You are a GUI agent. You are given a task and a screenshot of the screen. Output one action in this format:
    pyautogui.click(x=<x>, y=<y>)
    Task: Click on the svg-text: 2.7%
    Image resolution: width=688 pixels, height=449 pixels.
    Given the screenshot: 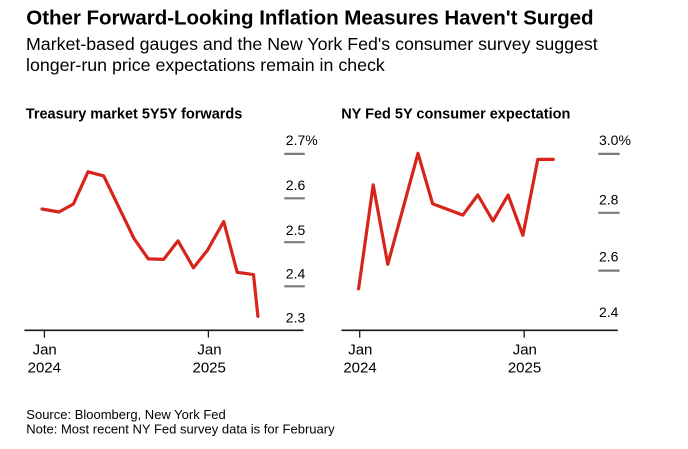 What is the action you would take?
    pyautogui.click(x=302, y=140)
    